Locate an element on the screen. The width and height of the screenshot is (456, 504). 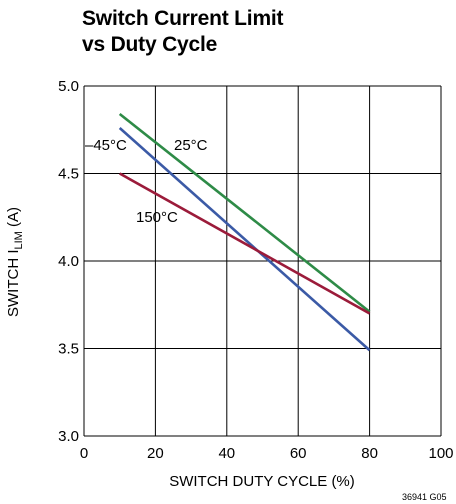
x-axis-label: SWITCH DUTY CYCLE (%) is located at coordinates (262, 481).